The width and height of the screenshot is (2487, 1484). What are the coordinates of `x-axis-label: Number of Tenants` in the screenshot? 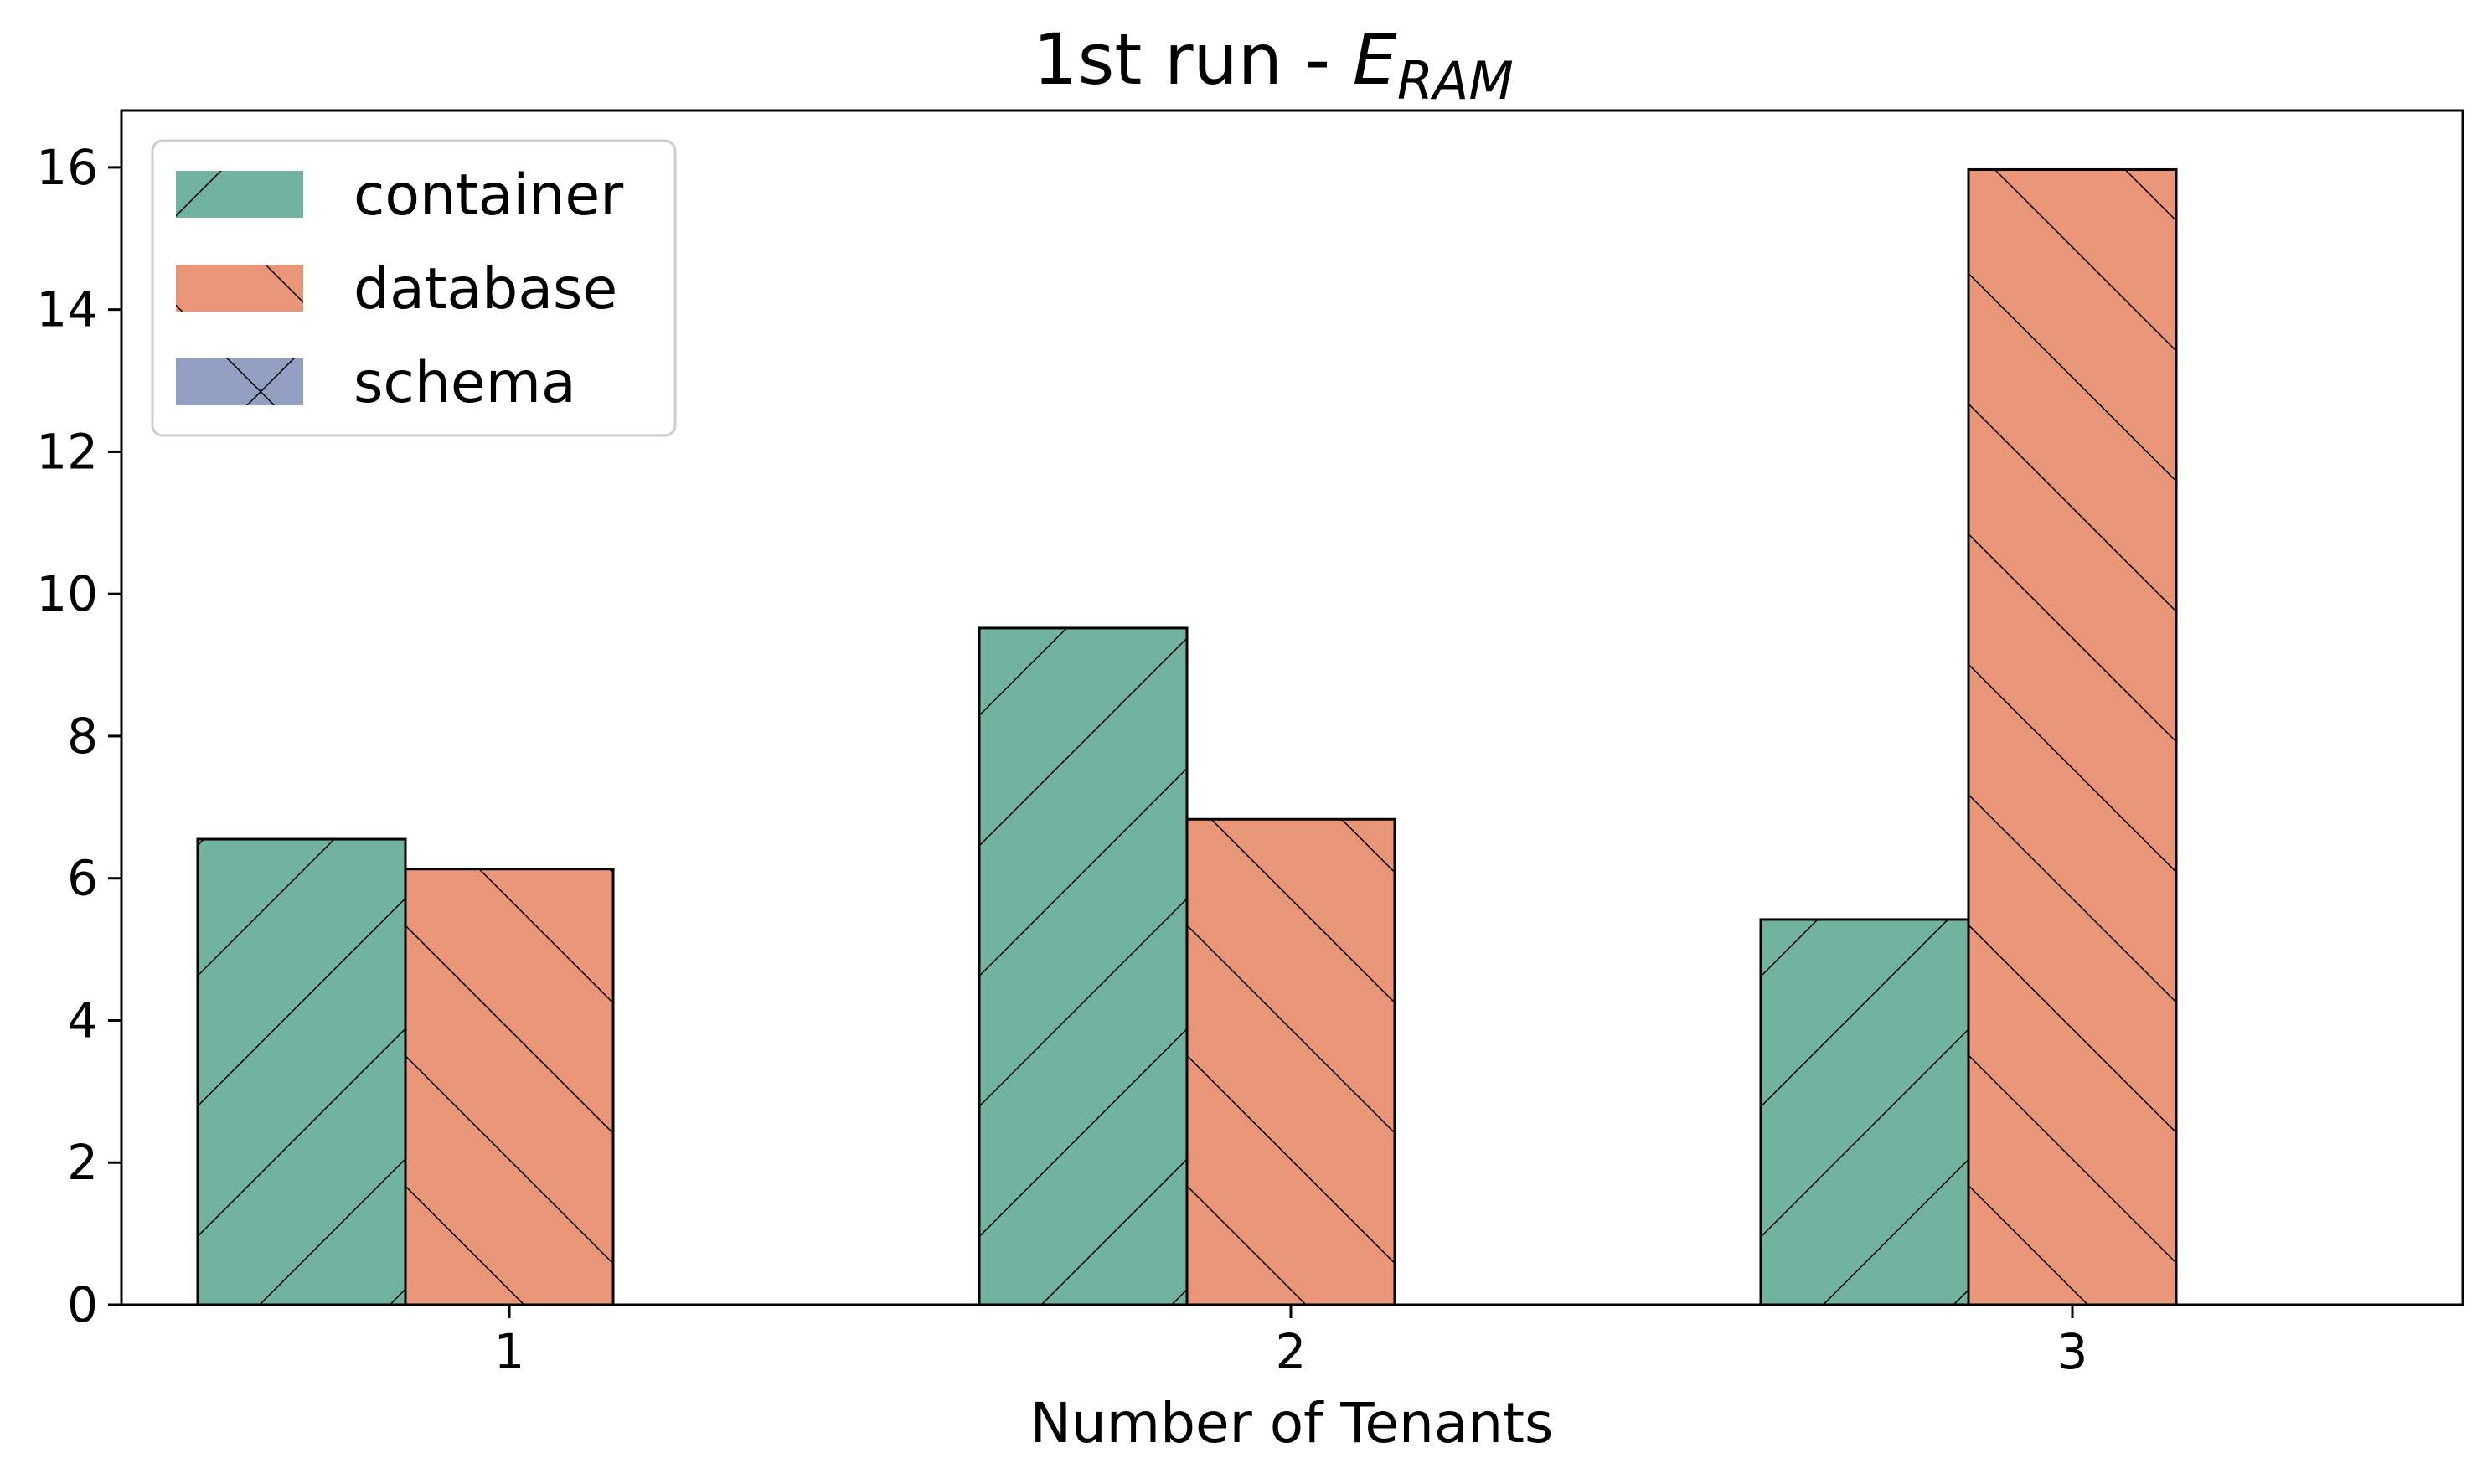 It's located at (1292, 1424).